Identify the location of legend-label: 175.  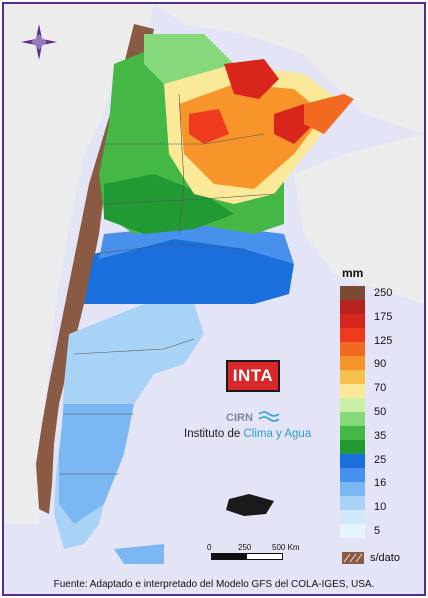
(383, 316).